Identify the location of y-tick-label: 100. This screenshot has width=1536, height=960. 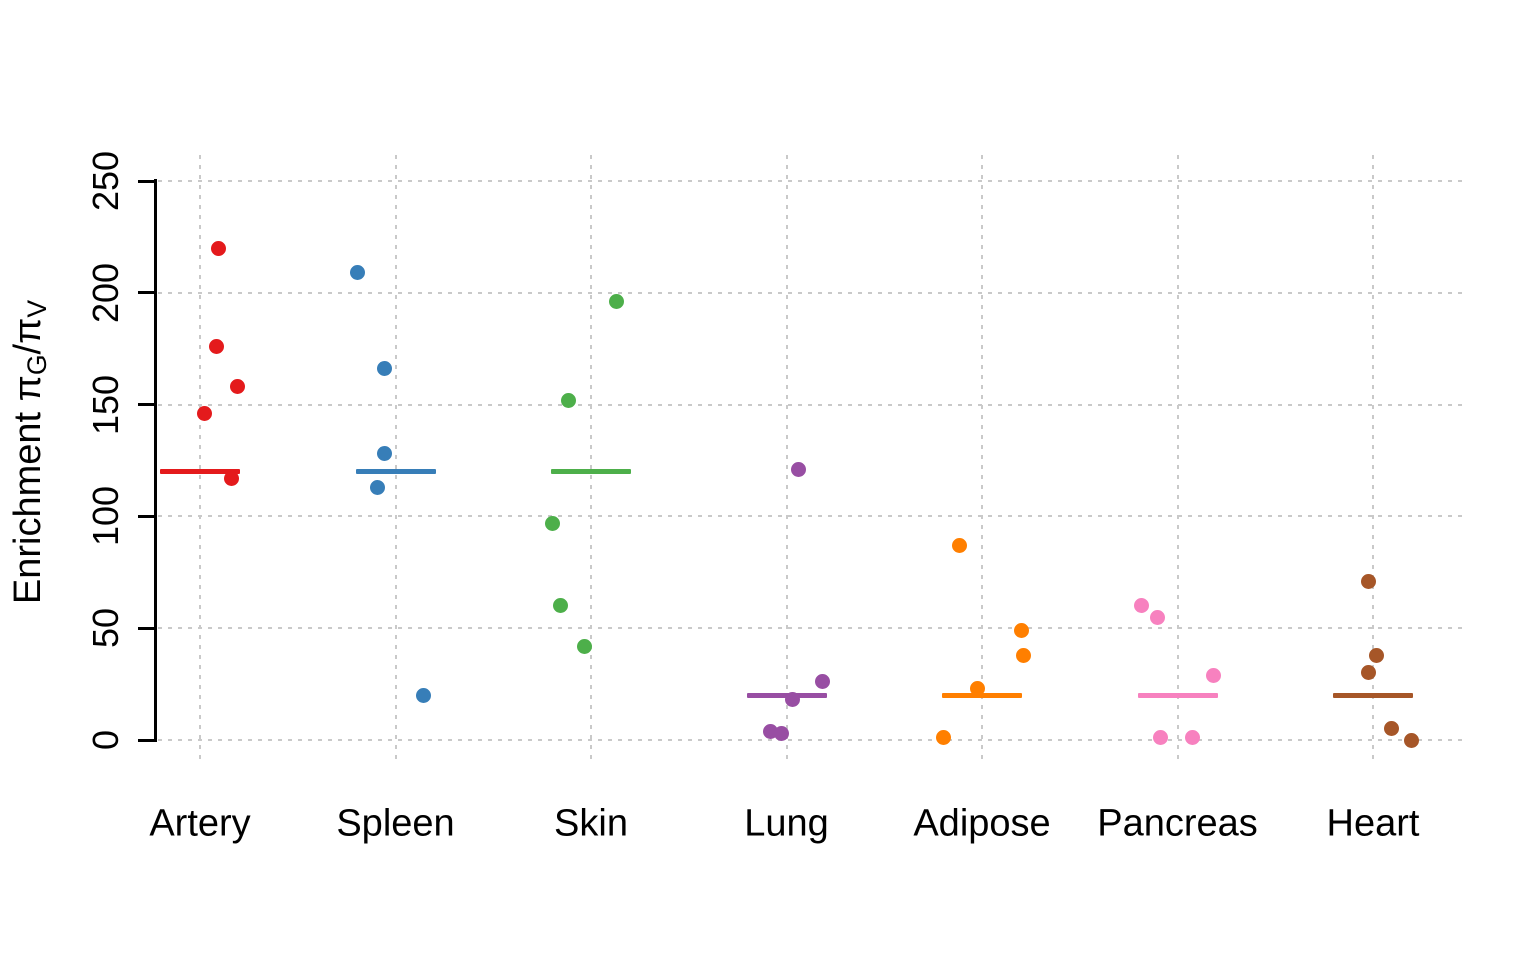
(105, 516).